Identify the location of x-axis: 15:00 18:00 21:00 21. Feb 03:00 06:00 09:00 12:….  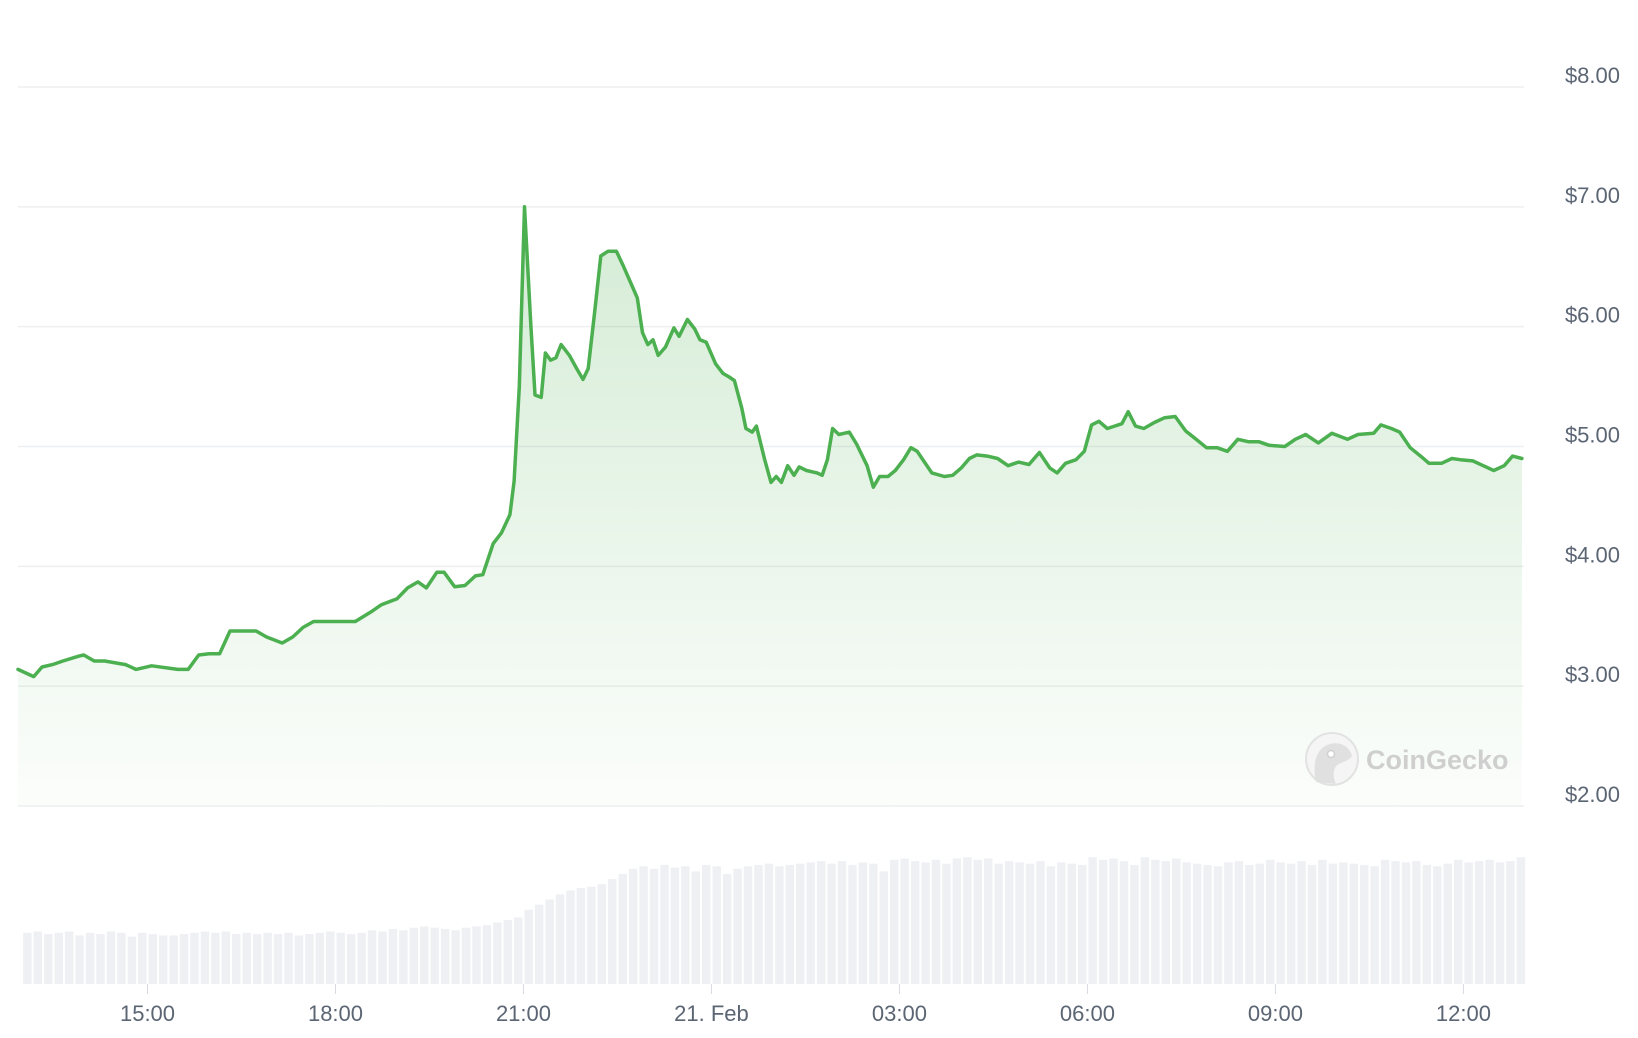
(805, 1005).